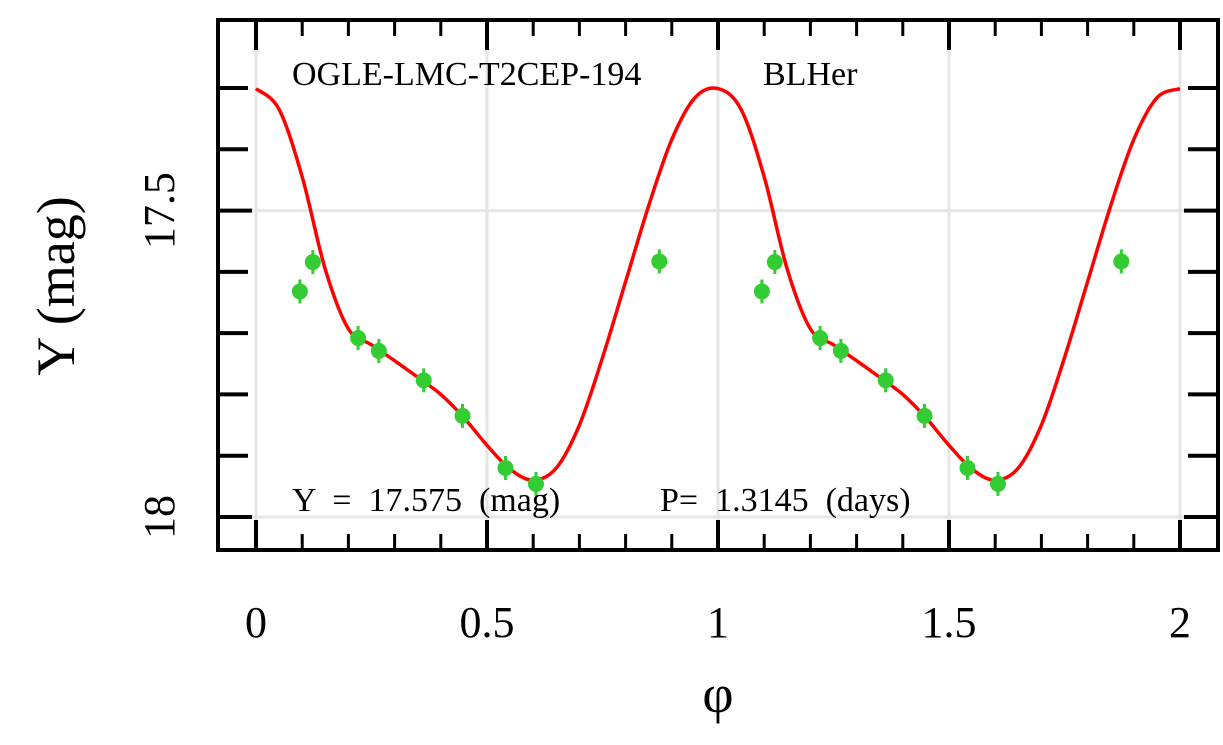  I want to click on x-tick-label: 0, so click(256, 622).